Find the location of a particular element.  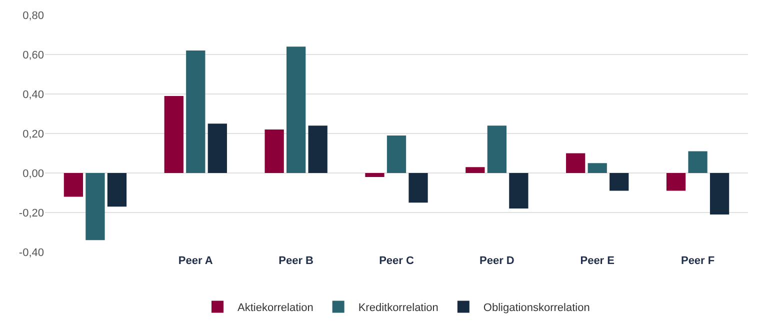

y-tick-label: 0,80 is located at coordinates (33, 16).